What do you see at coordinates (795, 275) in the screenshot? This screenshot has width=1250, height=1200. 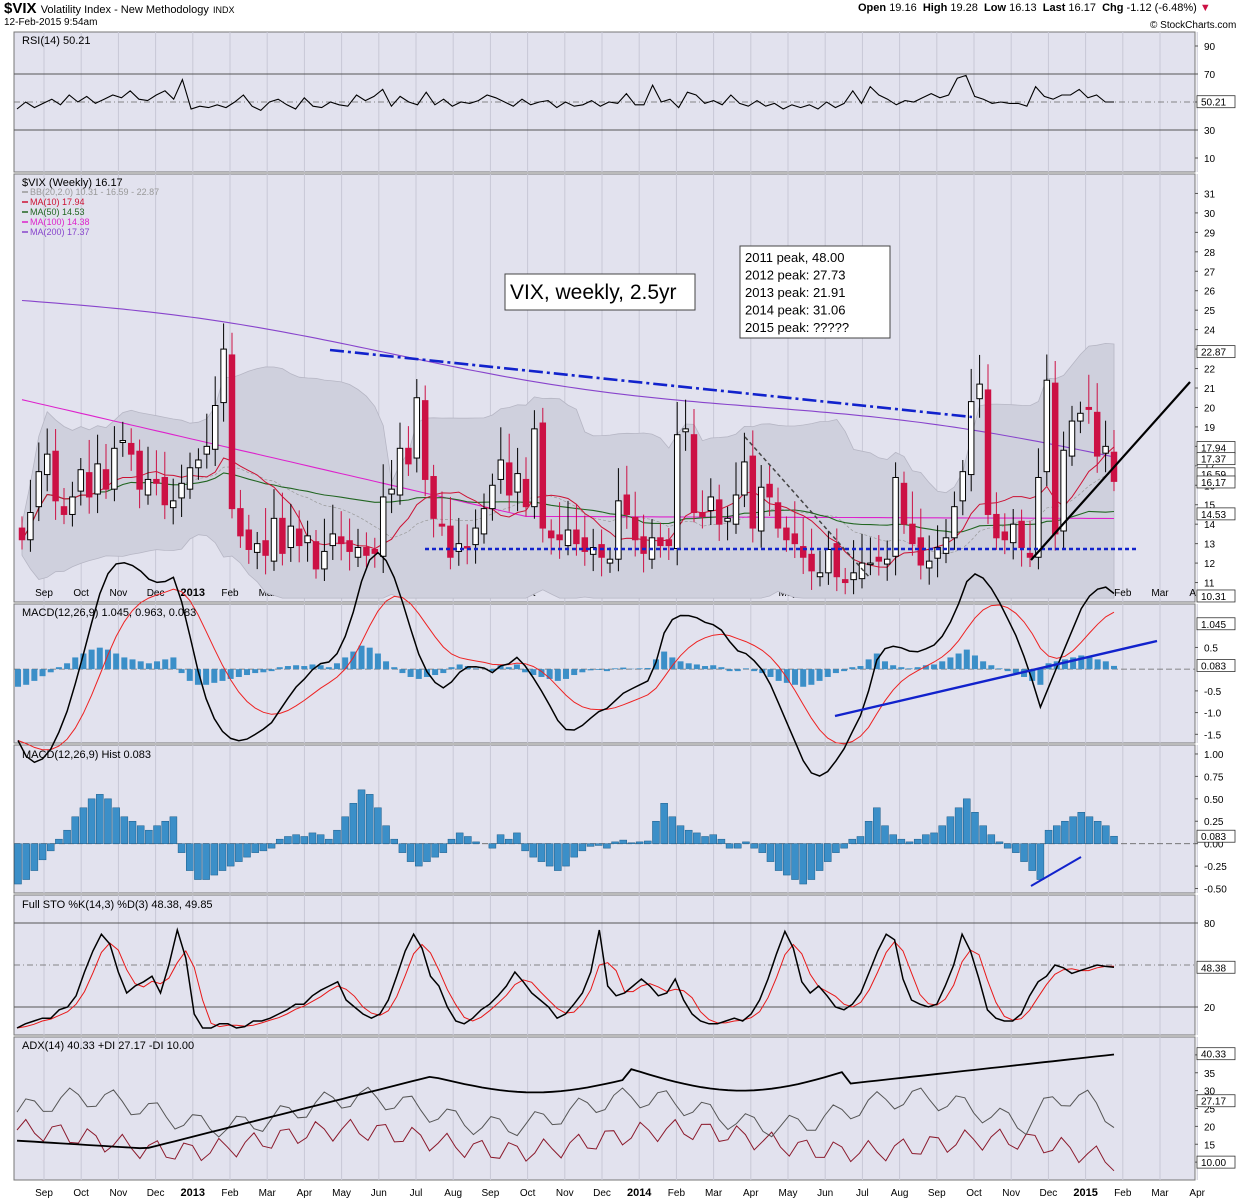 I see `annotation-peak-line: 2012 peak: 27.73` at bounding box center [795, 275].